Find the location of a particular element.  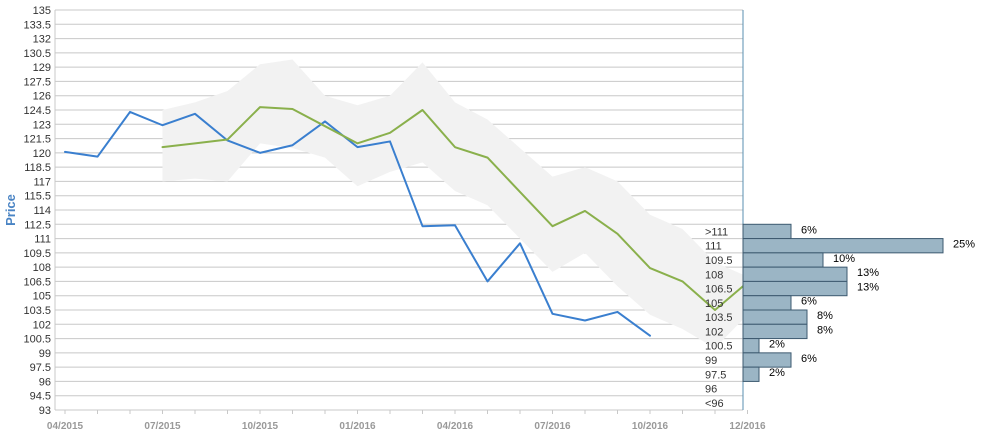

y-tick-label: 115.5 is located at coordinates (37, 197).